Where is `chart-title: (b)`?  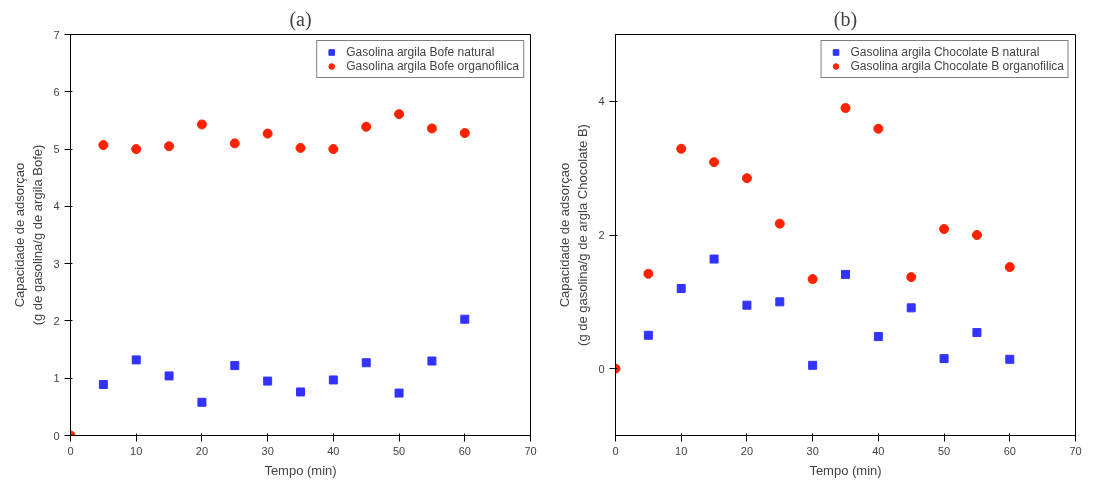 chart-title: (b) is located at coordinates (845, 19).